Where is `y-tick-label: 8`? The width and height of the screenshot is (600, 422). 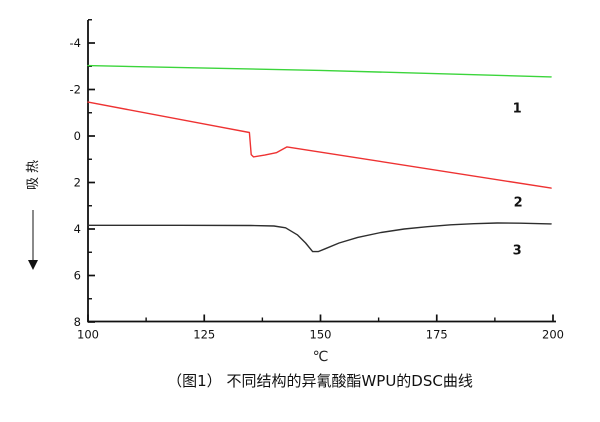
y-tick-label: 8 is located at coordinates (77, 322).